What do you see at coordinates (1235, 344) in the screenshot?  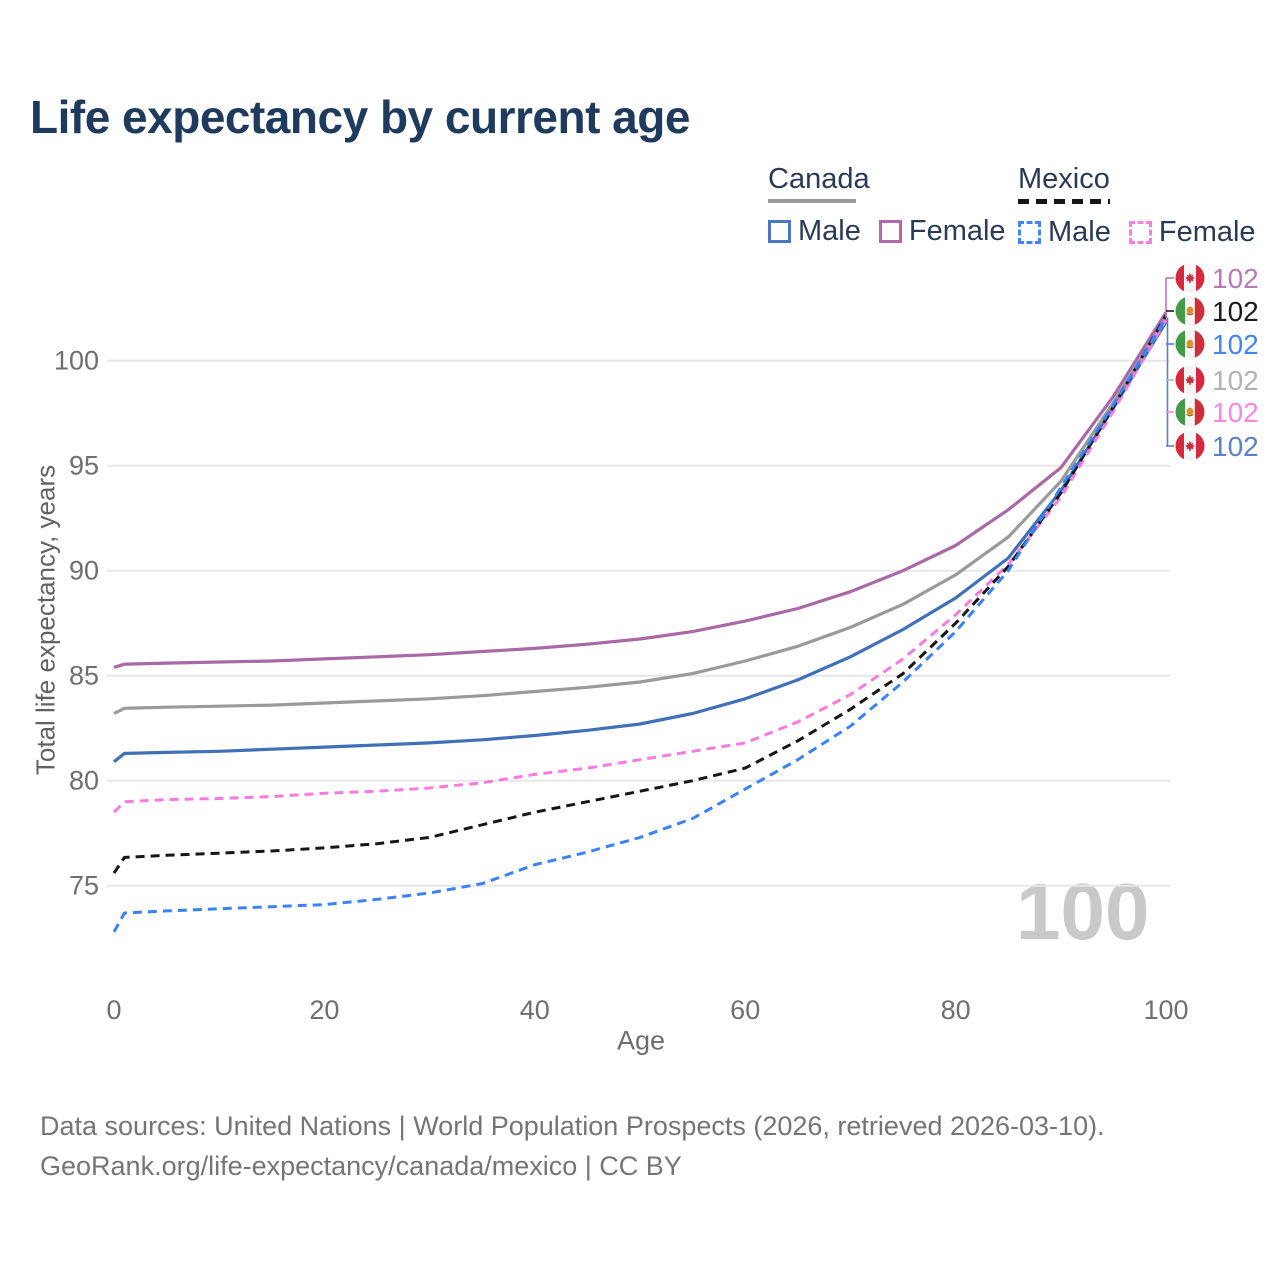 I see `end-label-mexico-male: 102` at bounding box center [1235, 344].